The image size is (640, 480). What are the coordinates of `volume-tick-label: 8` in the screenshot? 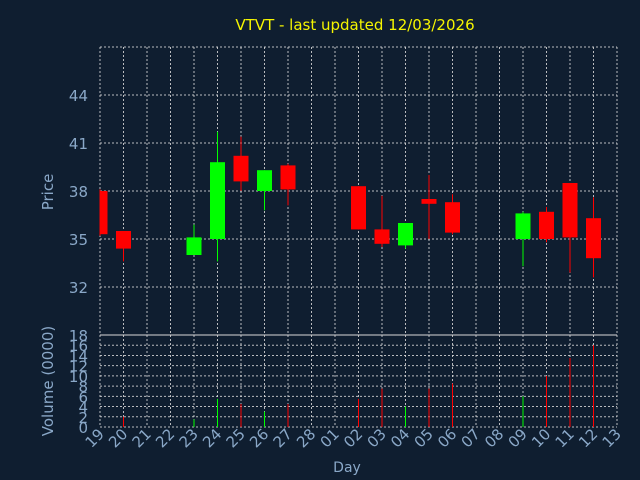 It's located at (83, 387).